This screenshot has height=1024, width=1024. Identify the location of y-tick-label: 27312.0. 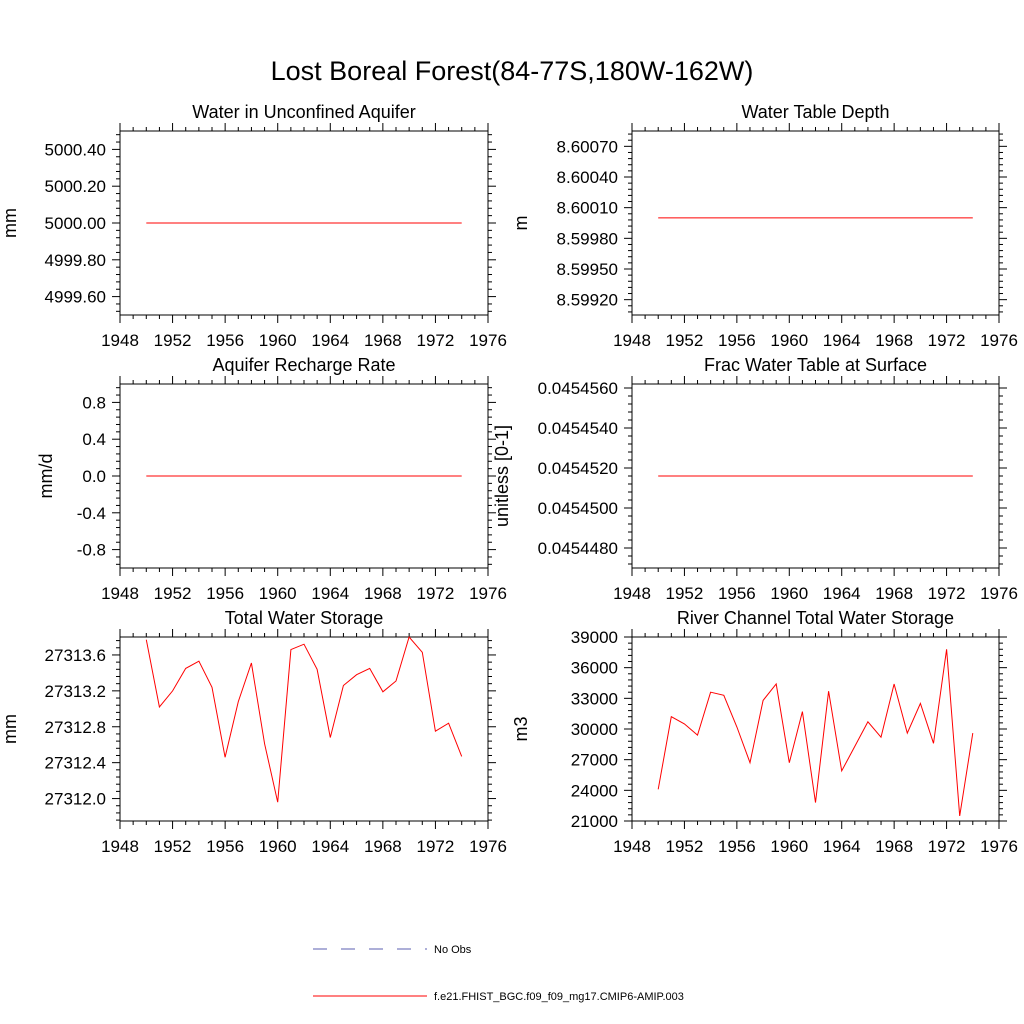
(75, 799).